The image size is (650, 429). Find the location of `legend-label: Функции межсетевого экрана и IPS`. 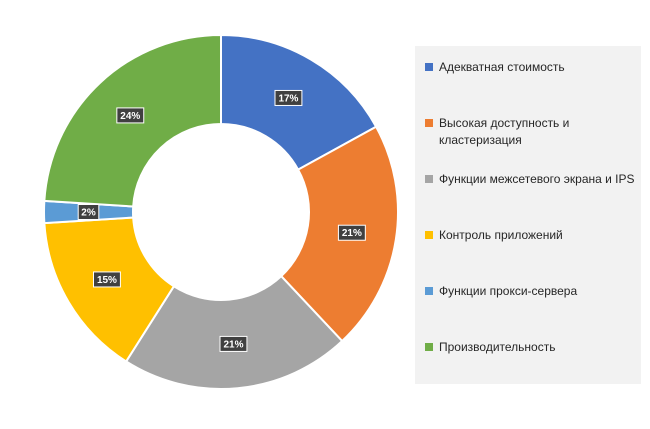

legend-label: Функции межсетевого экрана и IPS is located at coordinates (537, 179).